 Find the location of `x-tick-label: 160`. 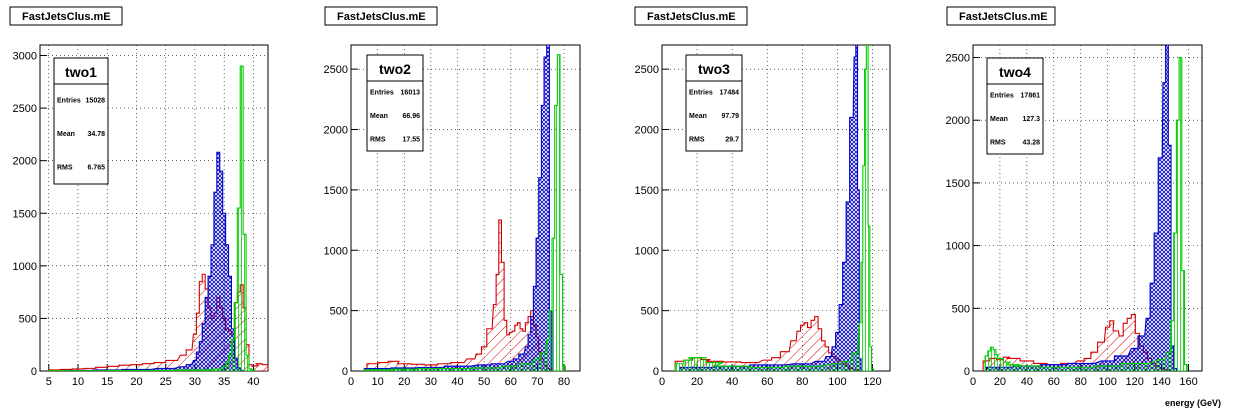

x-tick-label: 160 is located at coordinates (1188, 382).